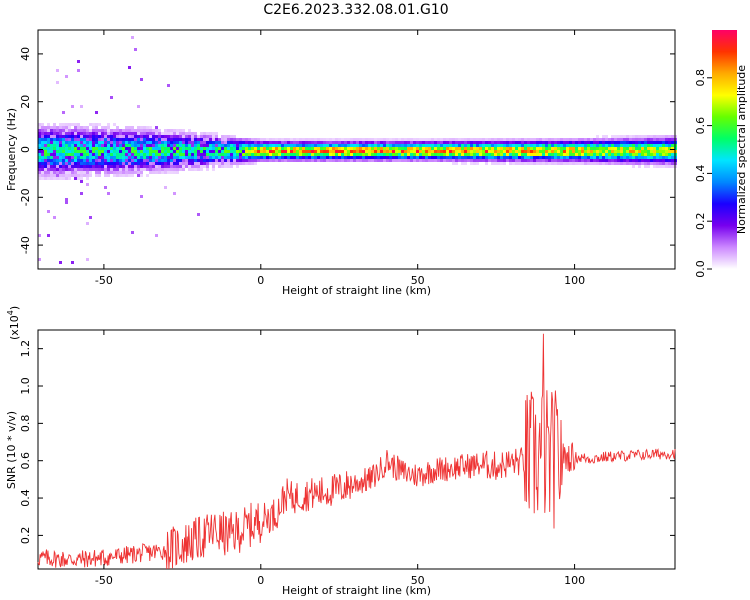  What do you see at coordinates (724, 149) in the screenshot?
I see `colorbar-scale` at bounding box center [724, 149].